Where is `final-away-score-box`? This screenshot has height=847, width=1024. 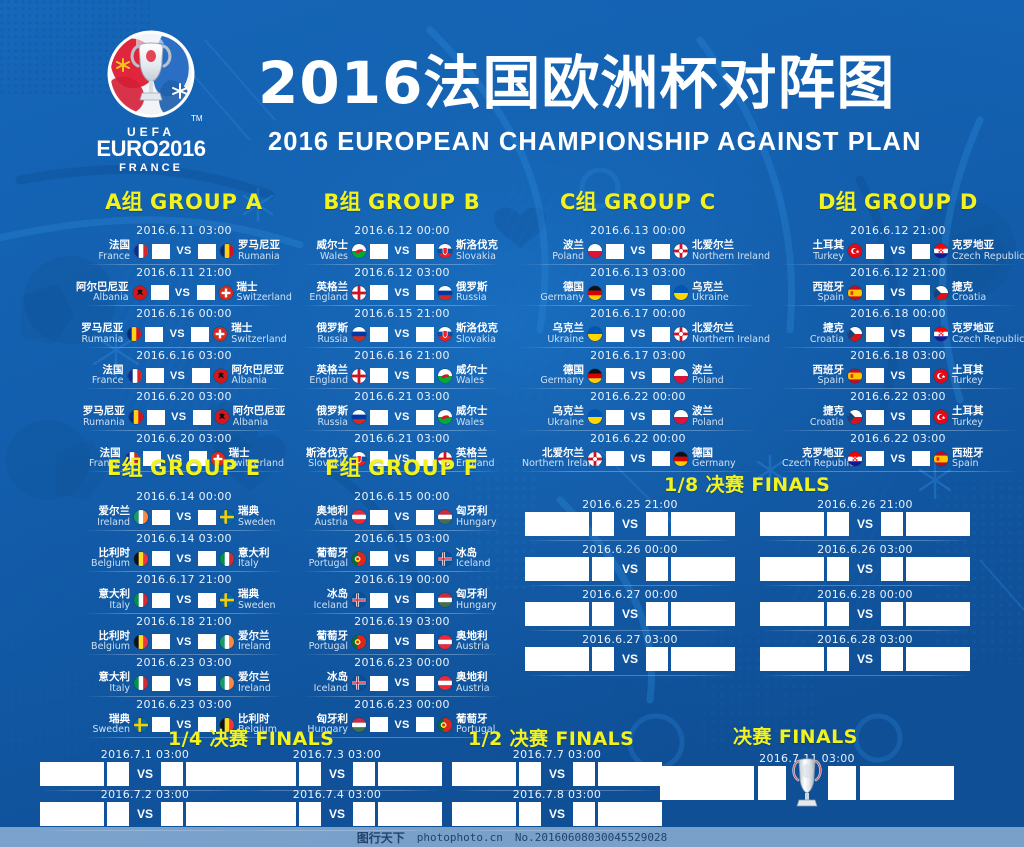
final-away-score-box is located at coordinates (842, 783).